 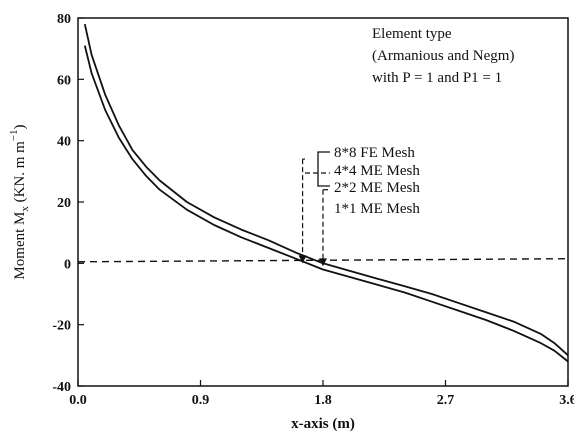 I want to click on y-tick-label: -40, so click(x=61, y=387).